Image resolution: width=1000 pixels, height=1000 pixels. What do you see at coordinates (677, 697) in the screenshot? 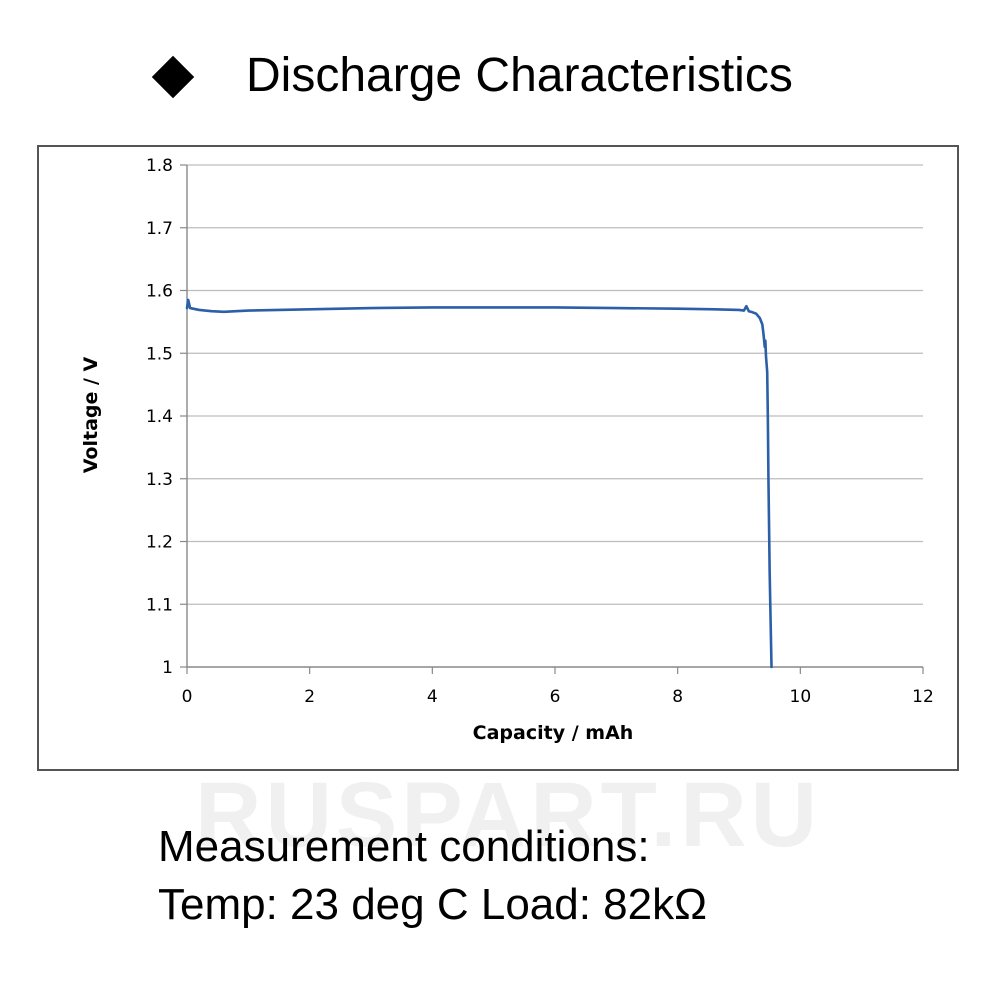
I see `x-tick-label-4: 8` at bounding box center [677, 697].